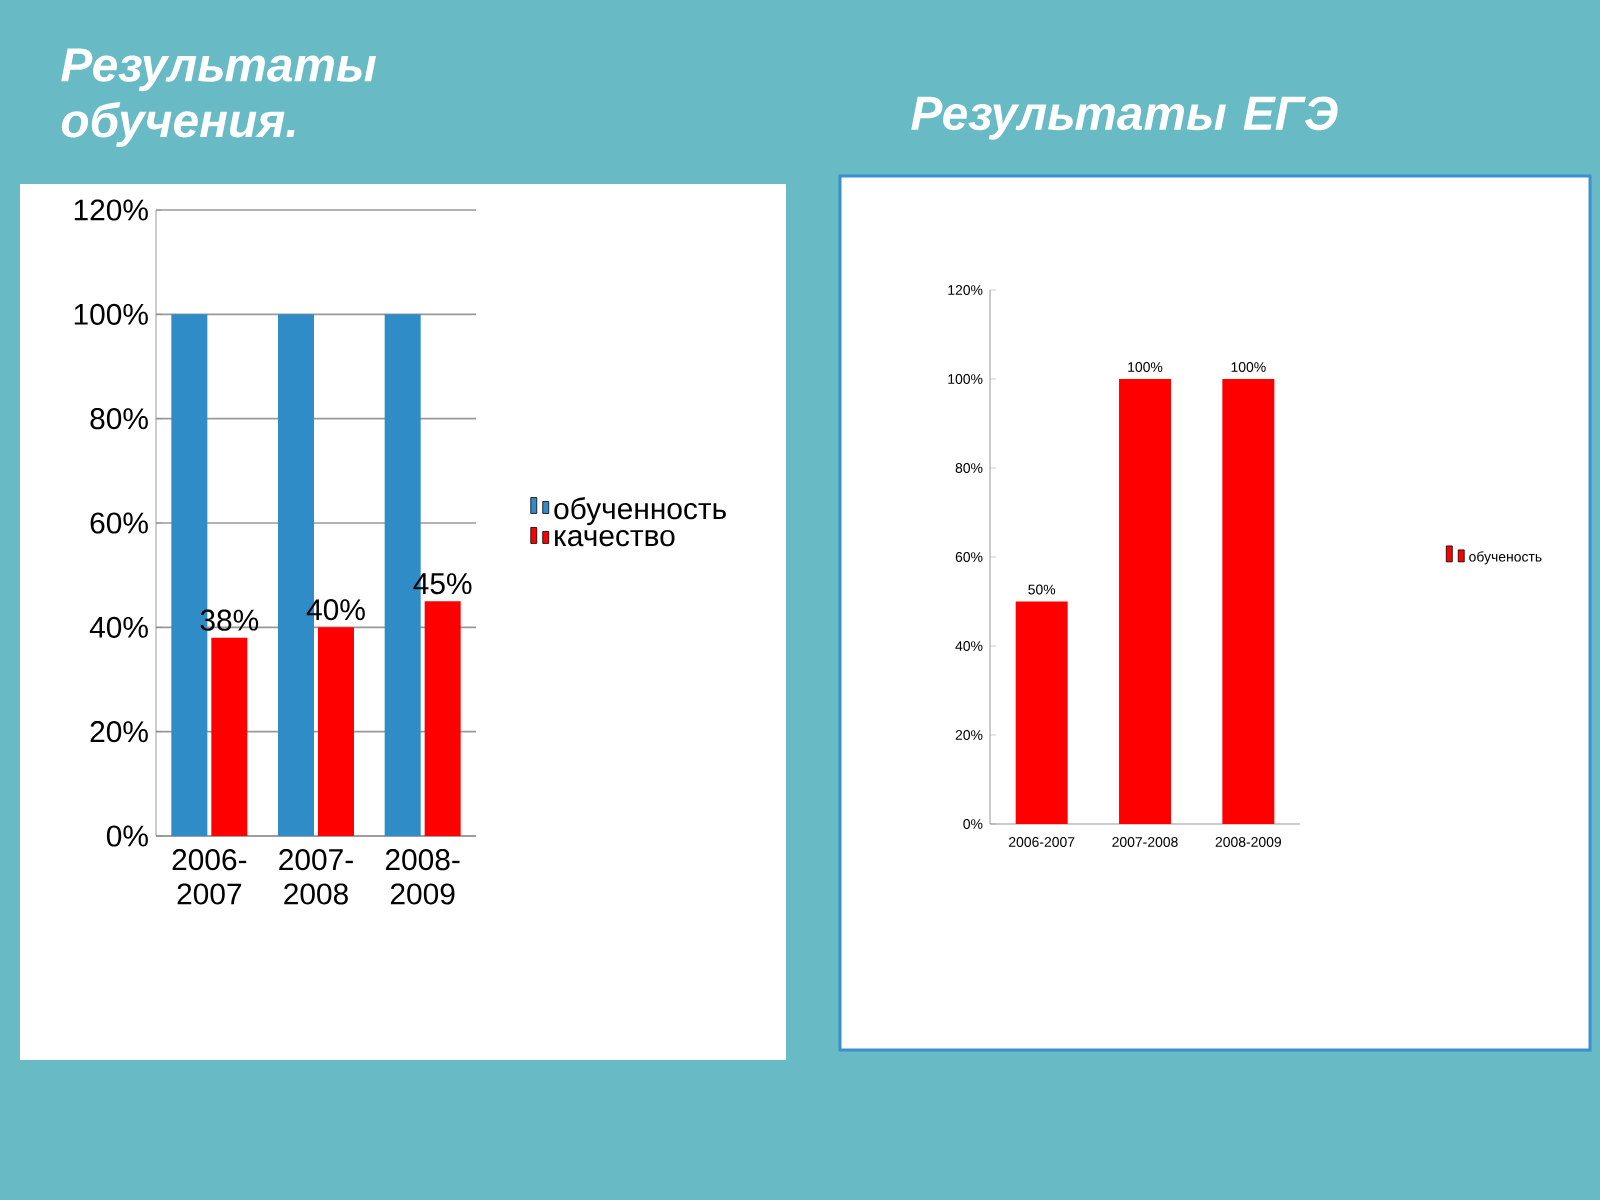  What do you see at coordinates (209, 877) in the screenshot?
I see `x-tick-label: 2006-2007` at bounding box center [209, 877].